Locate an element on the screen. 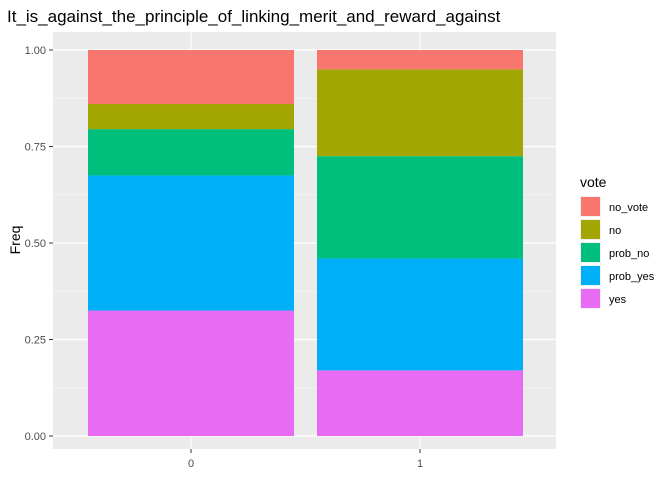 The image size is (672, 480). legend-label-no: no is located at coordinates (615, 231).